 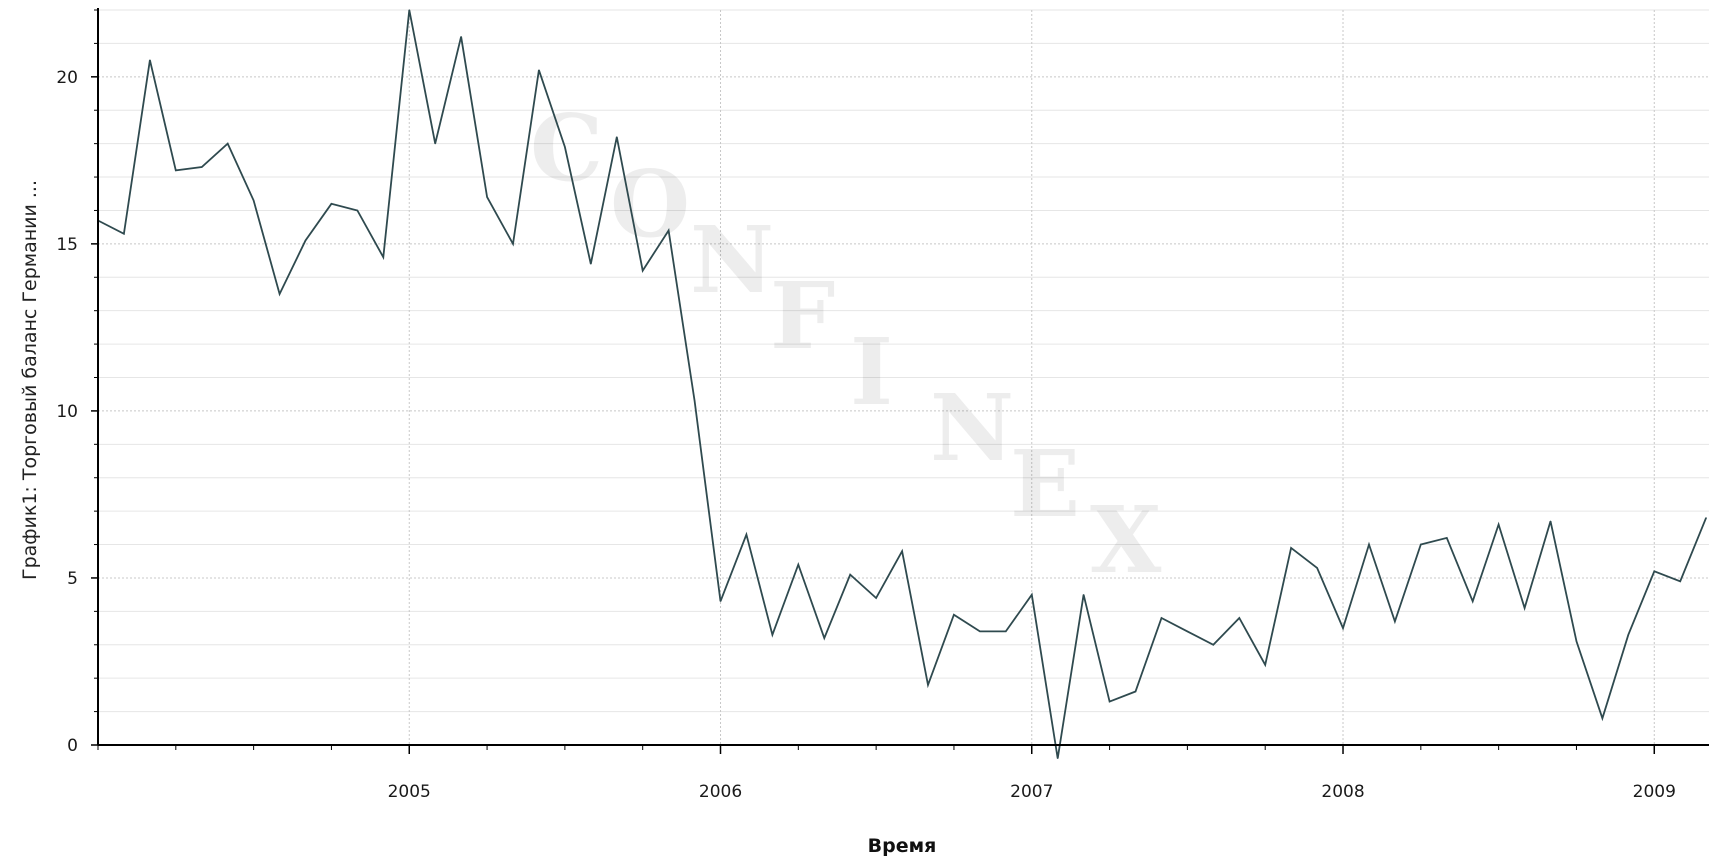 What do you see at coordinates (720, 792) in the screenshot?
I see `x-tick-label: 2006` at bounding box center [720, 792].